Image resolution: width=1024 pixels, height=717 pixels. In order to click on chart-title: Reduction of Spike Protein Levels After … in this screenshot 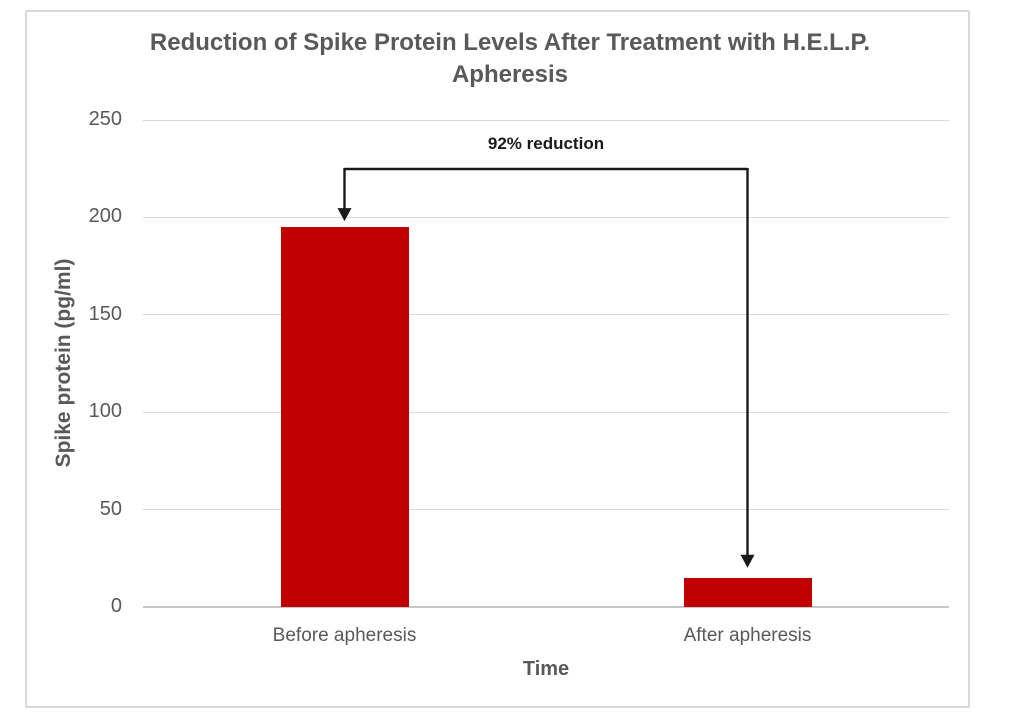, I will do `click(510, 59)`.